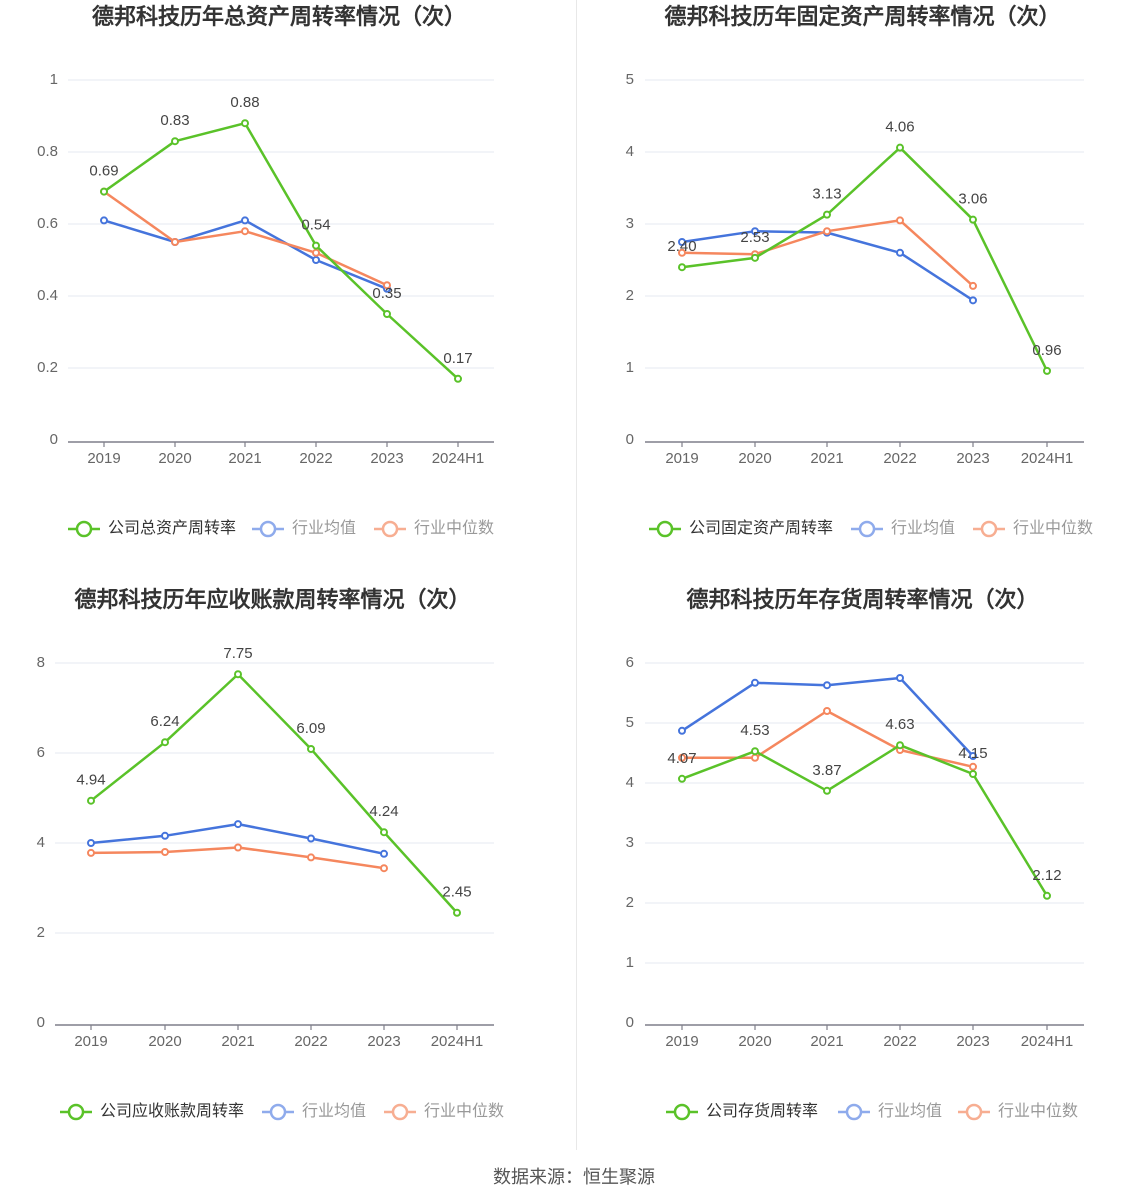 The height and width of the screenshot is (1202, 1148). What do you see at coordinates (386, 293) in the screenshot?
I see `data-label: 0.35` at bounding box center [386, 293].